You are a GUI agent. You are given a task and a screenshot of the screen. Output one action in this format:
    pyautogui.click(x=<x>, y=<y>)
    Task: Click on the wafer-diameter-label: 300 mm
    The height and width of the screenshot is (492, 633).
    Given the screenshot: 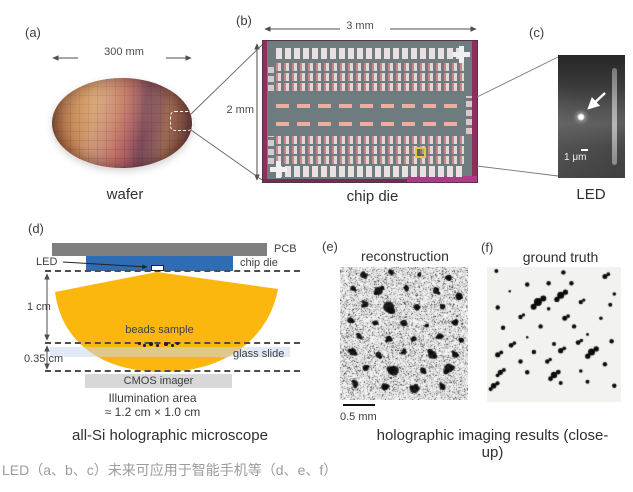 What is the action you would take?
    pyautogui.click(x=124, y=52)
    